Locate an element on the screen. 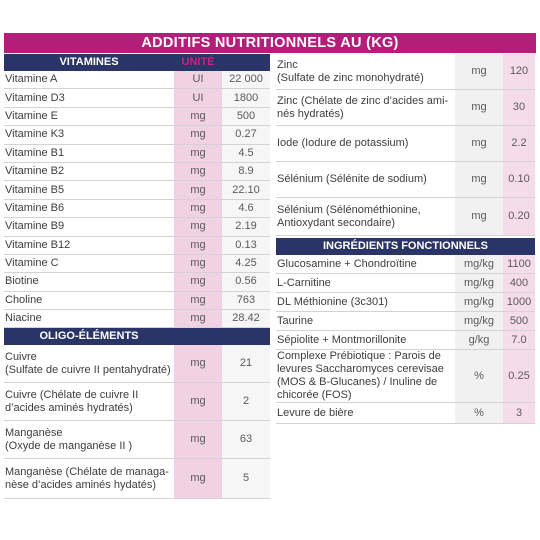 This screenshot has height=540, width=540. ingredient-value: 500 is located at coordinates (519, 321).